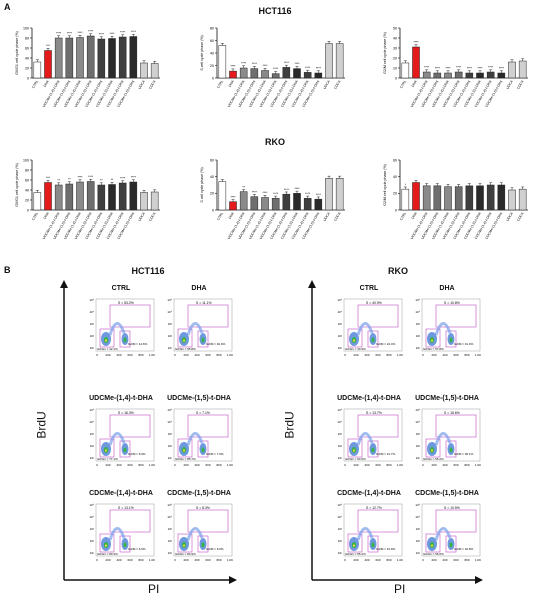  I want to click on y-tick-label: 80, so click(27, 170).